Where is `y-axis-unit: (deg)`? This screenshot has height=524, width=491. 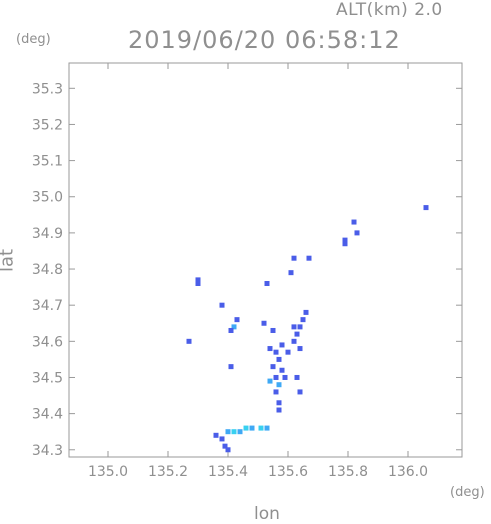 y-axis-unit: (deg) is located at coordinates (33, 39).